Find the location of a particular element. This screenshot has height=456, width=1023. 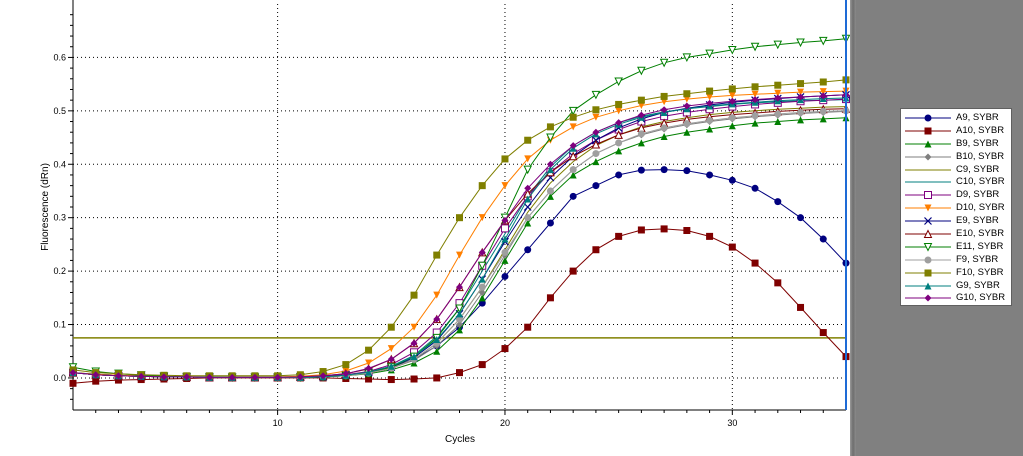

y-axis-title: Fluorescence (dRn) is located at coordinates (45, 207).